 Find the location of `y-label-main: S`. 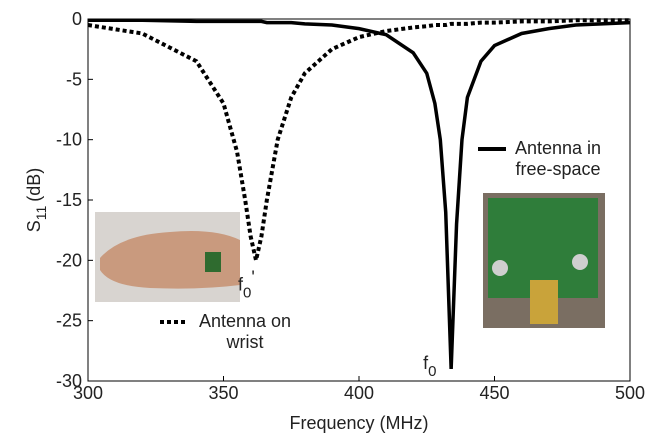

y-label-main: S is located at coordinates (34, 226).